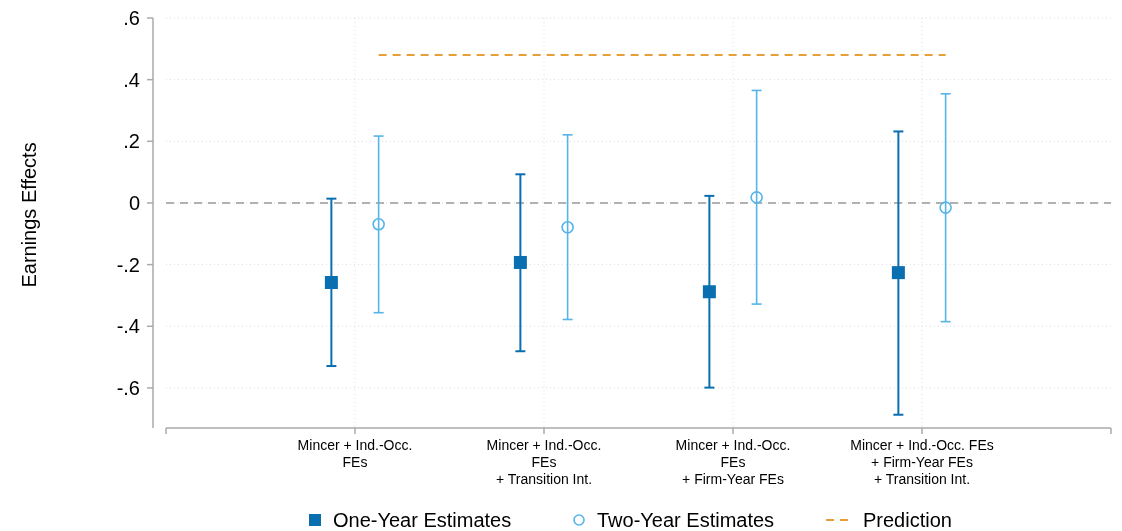  I want to click on x-tick-label: Mincer + Ind.-Occ. FEs + Firm-Year FEs, so click(733, 462).